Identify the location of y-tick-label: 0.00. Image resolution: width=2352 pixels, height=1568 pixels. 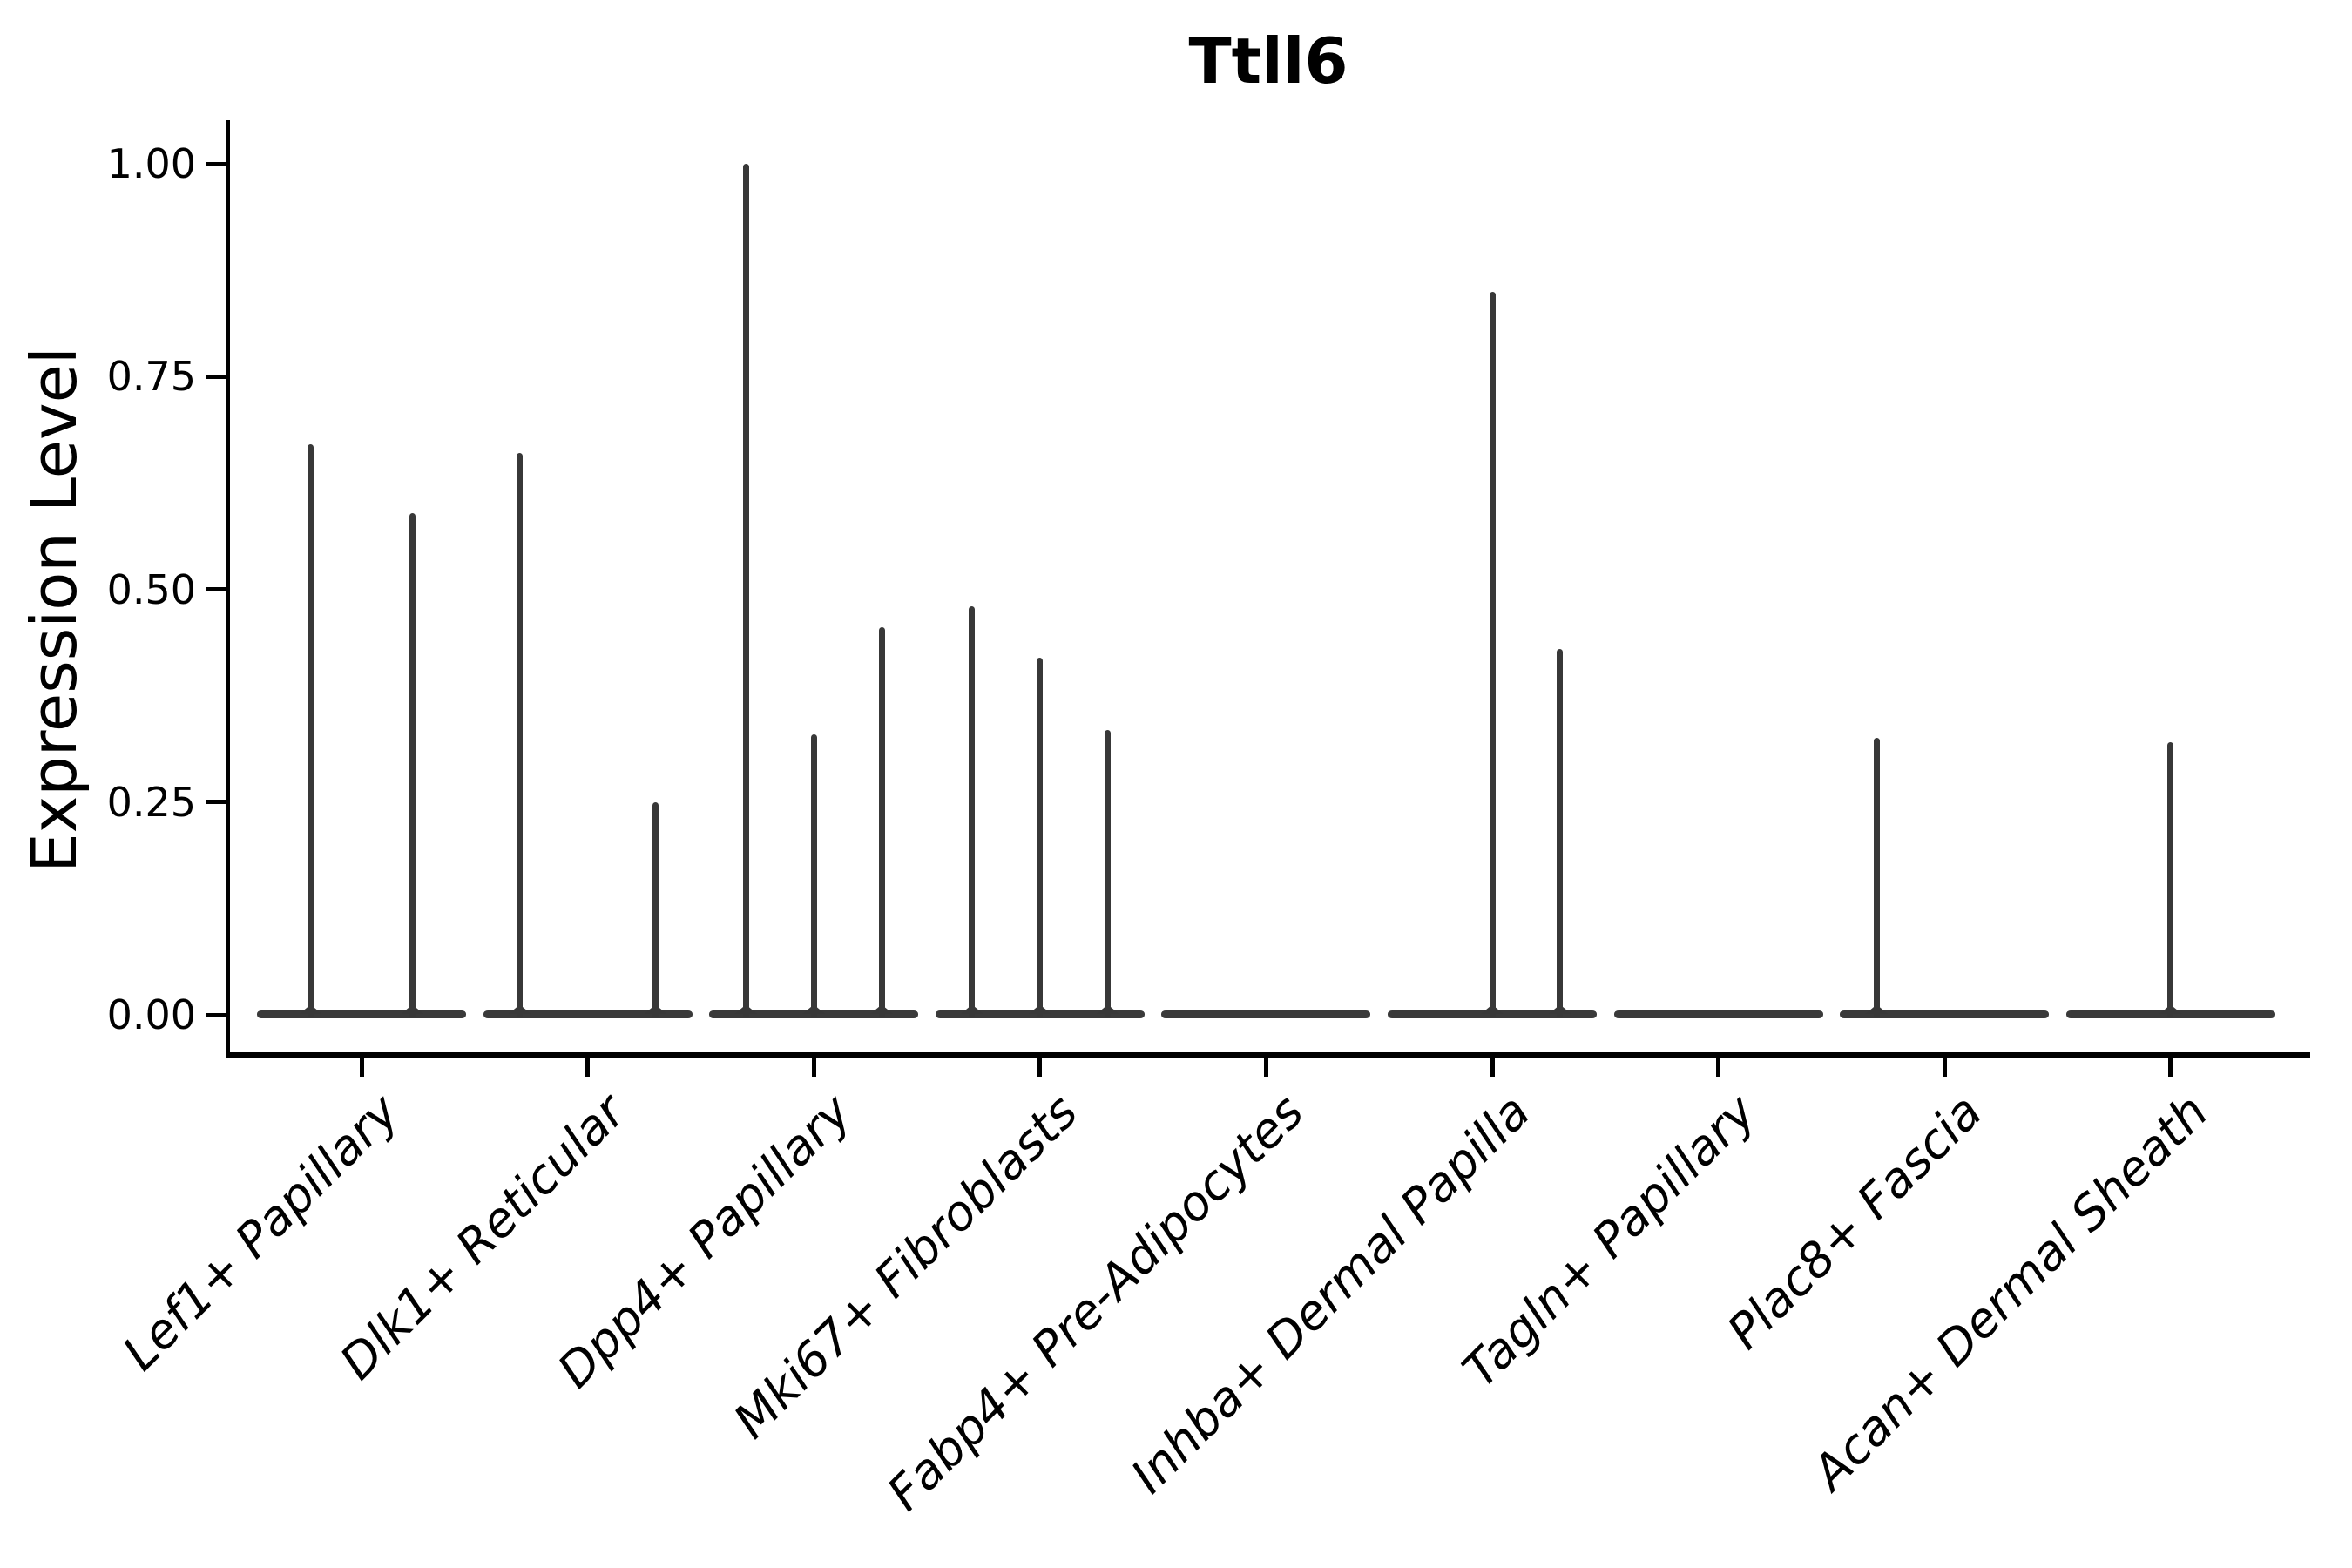
(151, 1014).